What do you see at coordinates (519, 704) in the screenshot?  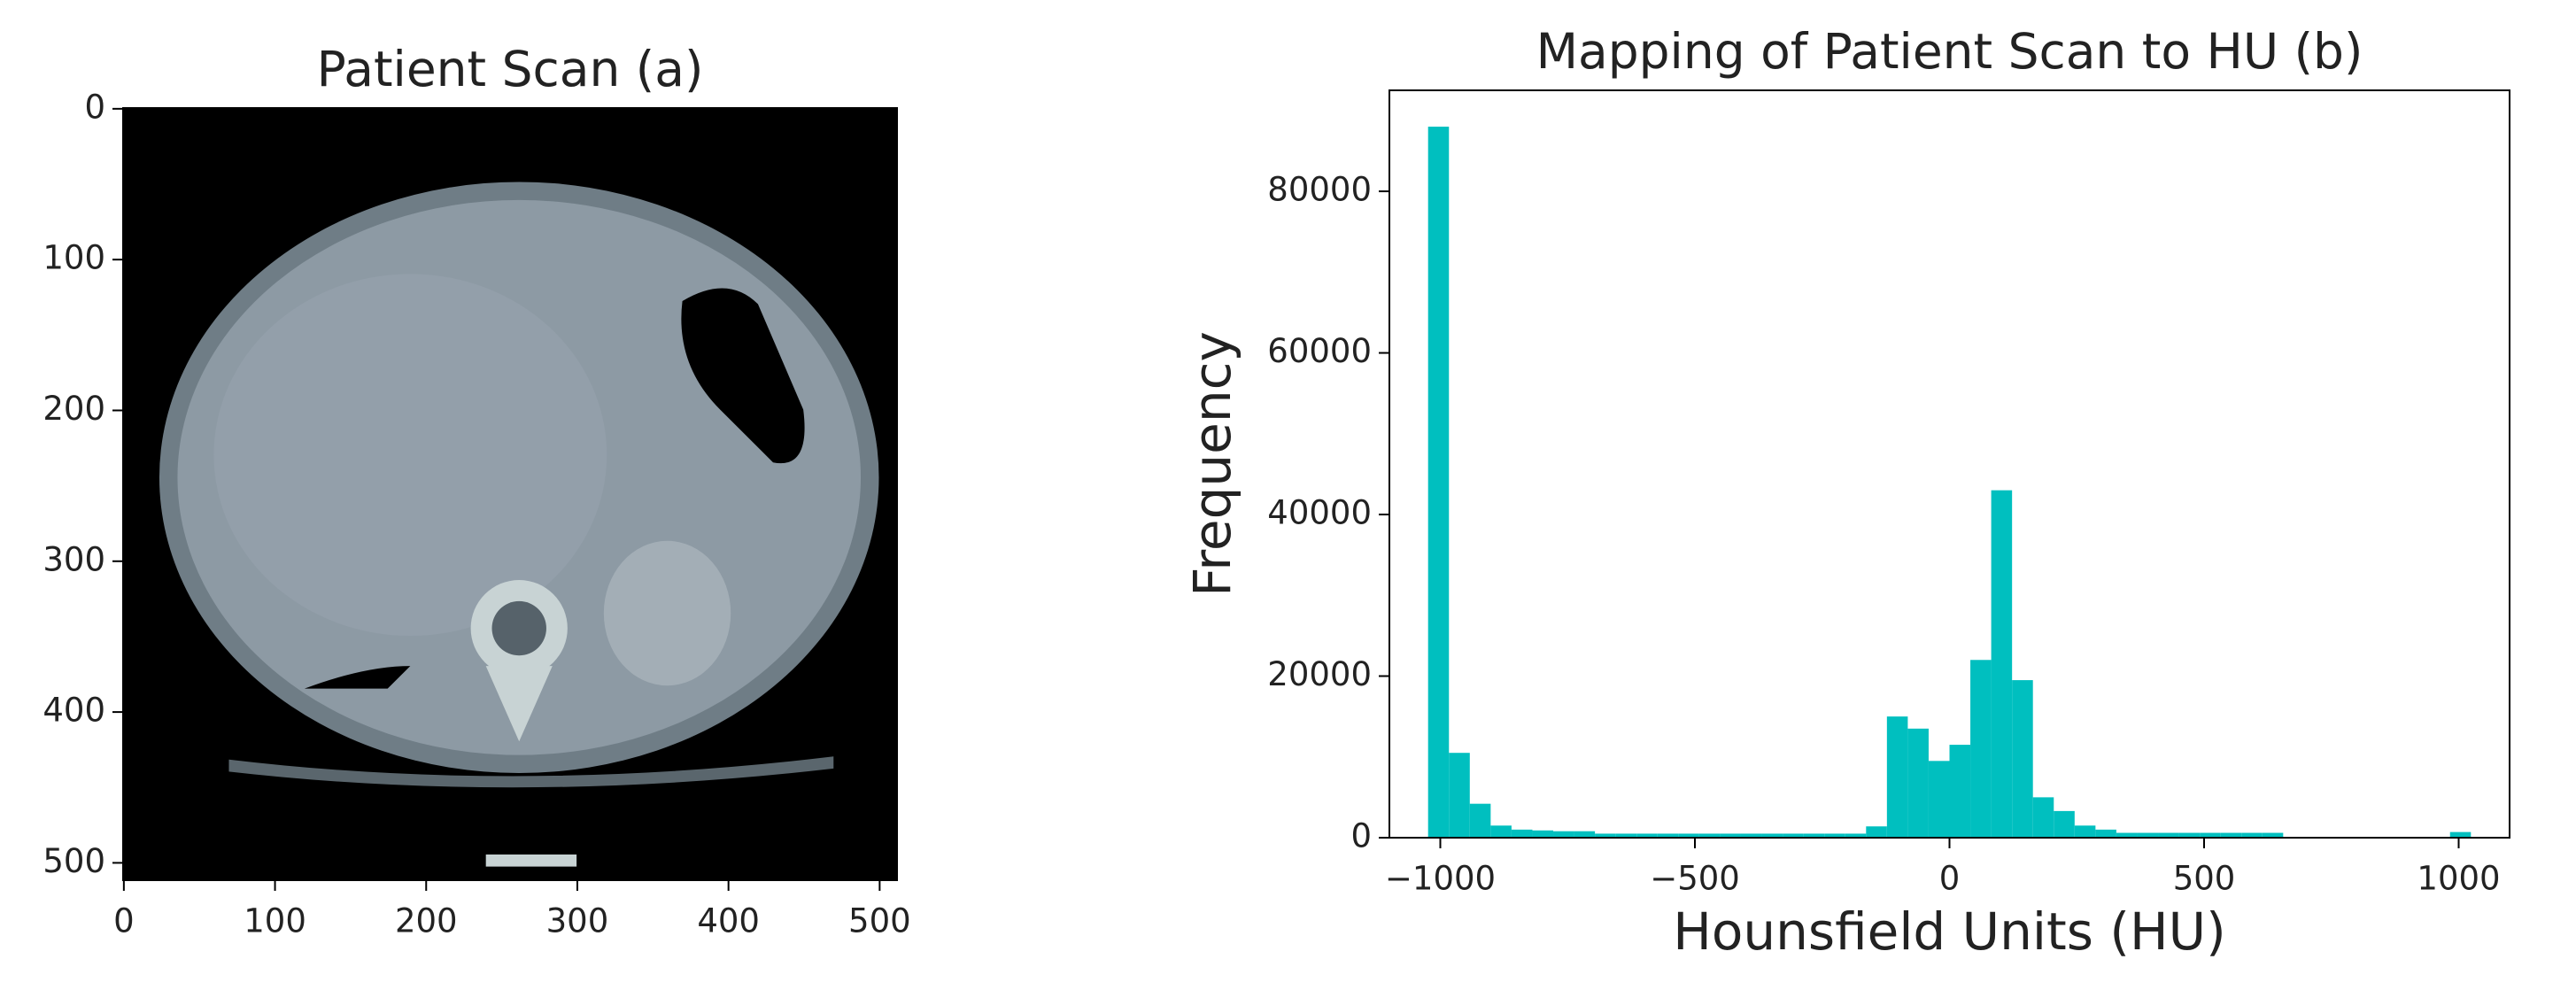 I see `spine-process` at bounding box center [519, 704].